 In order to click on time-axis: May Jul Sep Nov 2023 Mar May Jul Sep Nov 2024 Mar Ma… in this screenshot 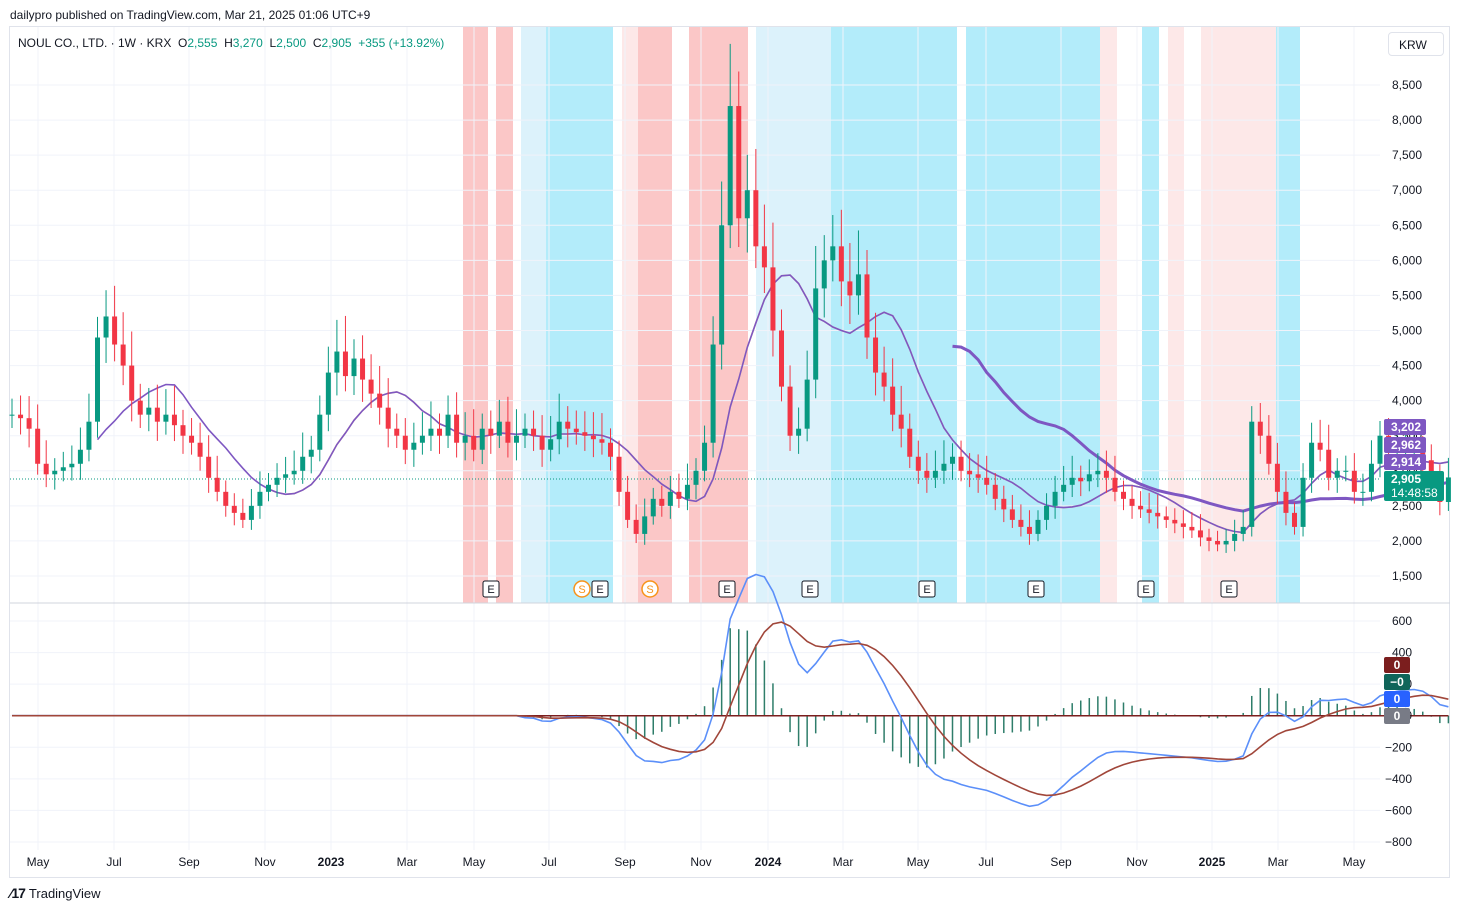, I will do `click(696, 862)`.